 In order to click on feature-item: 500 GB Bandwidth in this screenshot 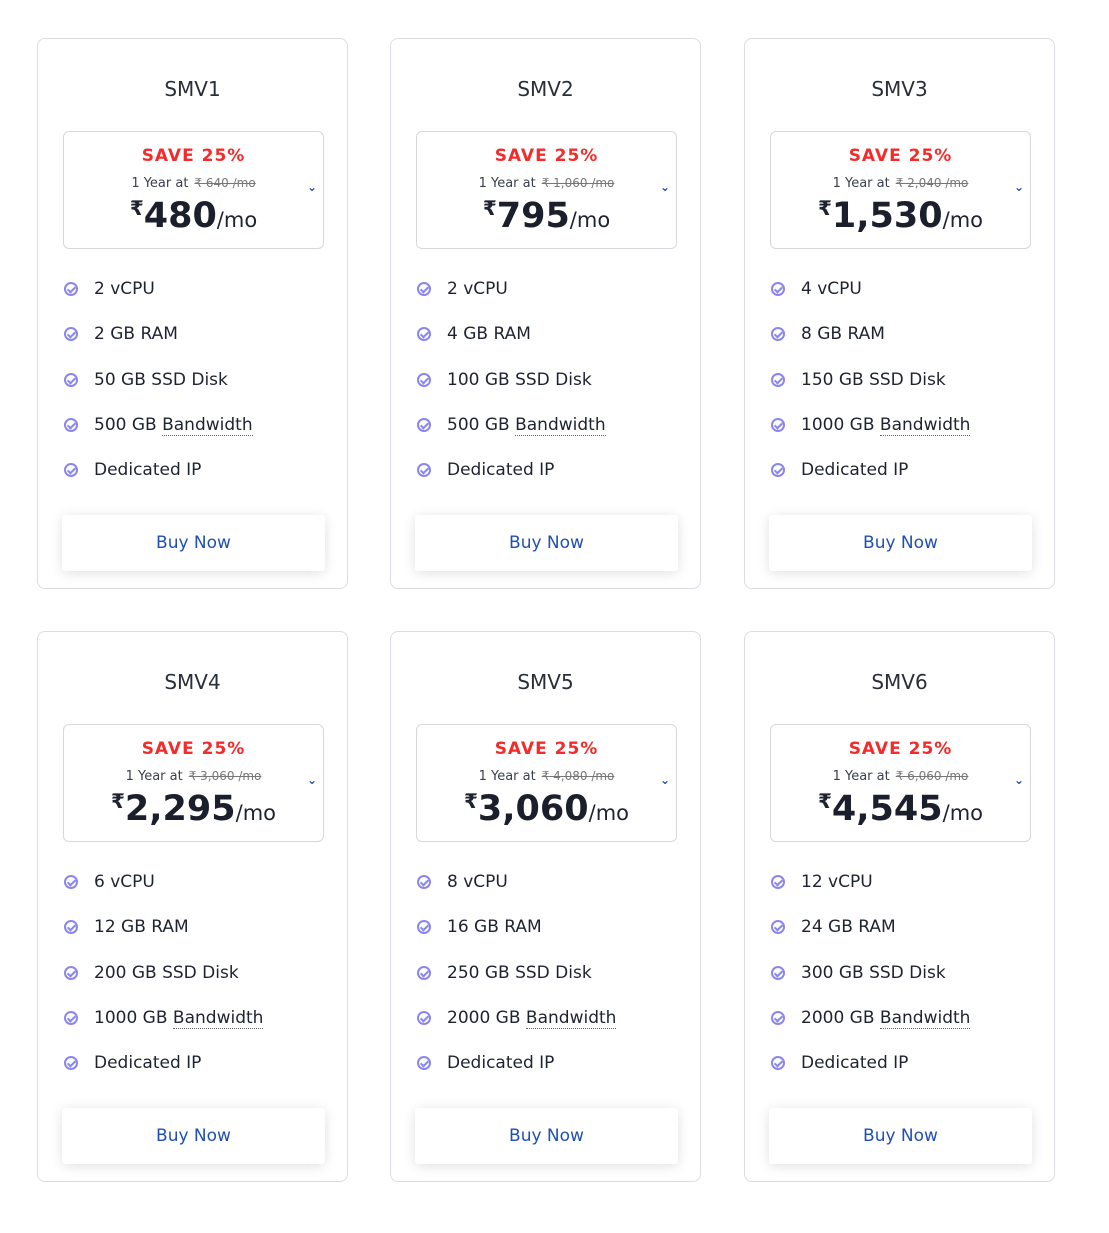, I will do `click(511, 437)`.